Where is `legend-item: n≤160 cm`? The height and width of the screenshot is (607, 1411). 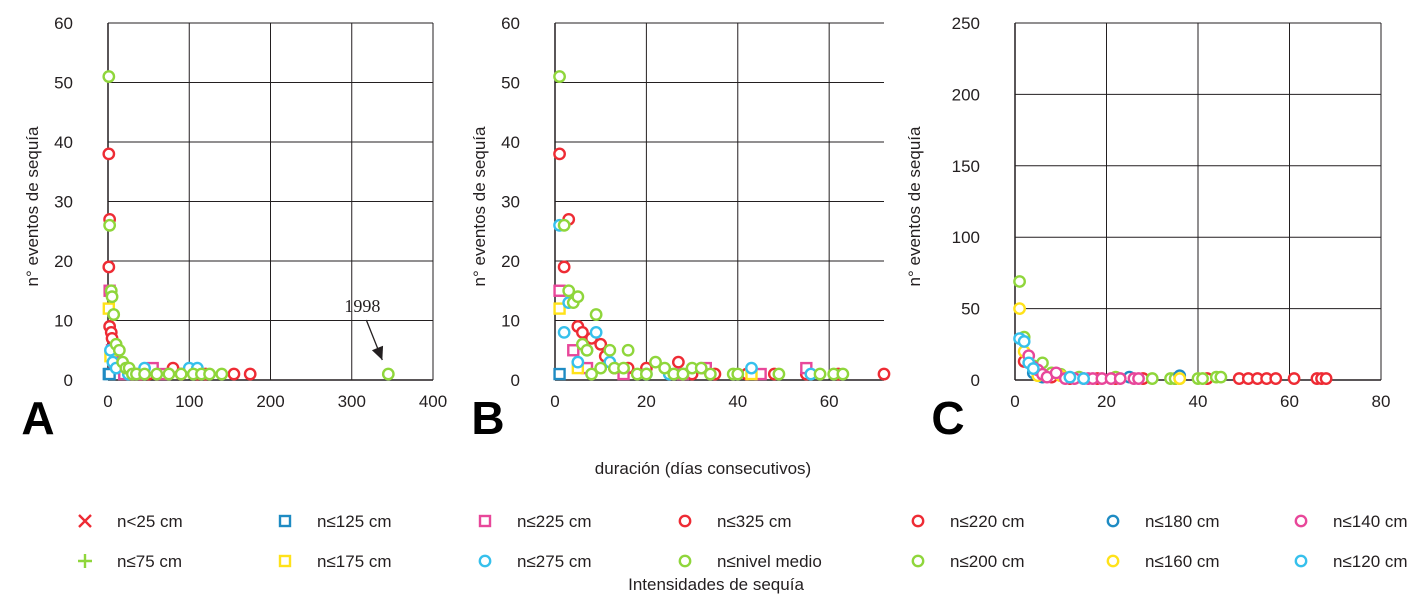
legend-item: n≤160 cm is located at coordinates (1163, 561).